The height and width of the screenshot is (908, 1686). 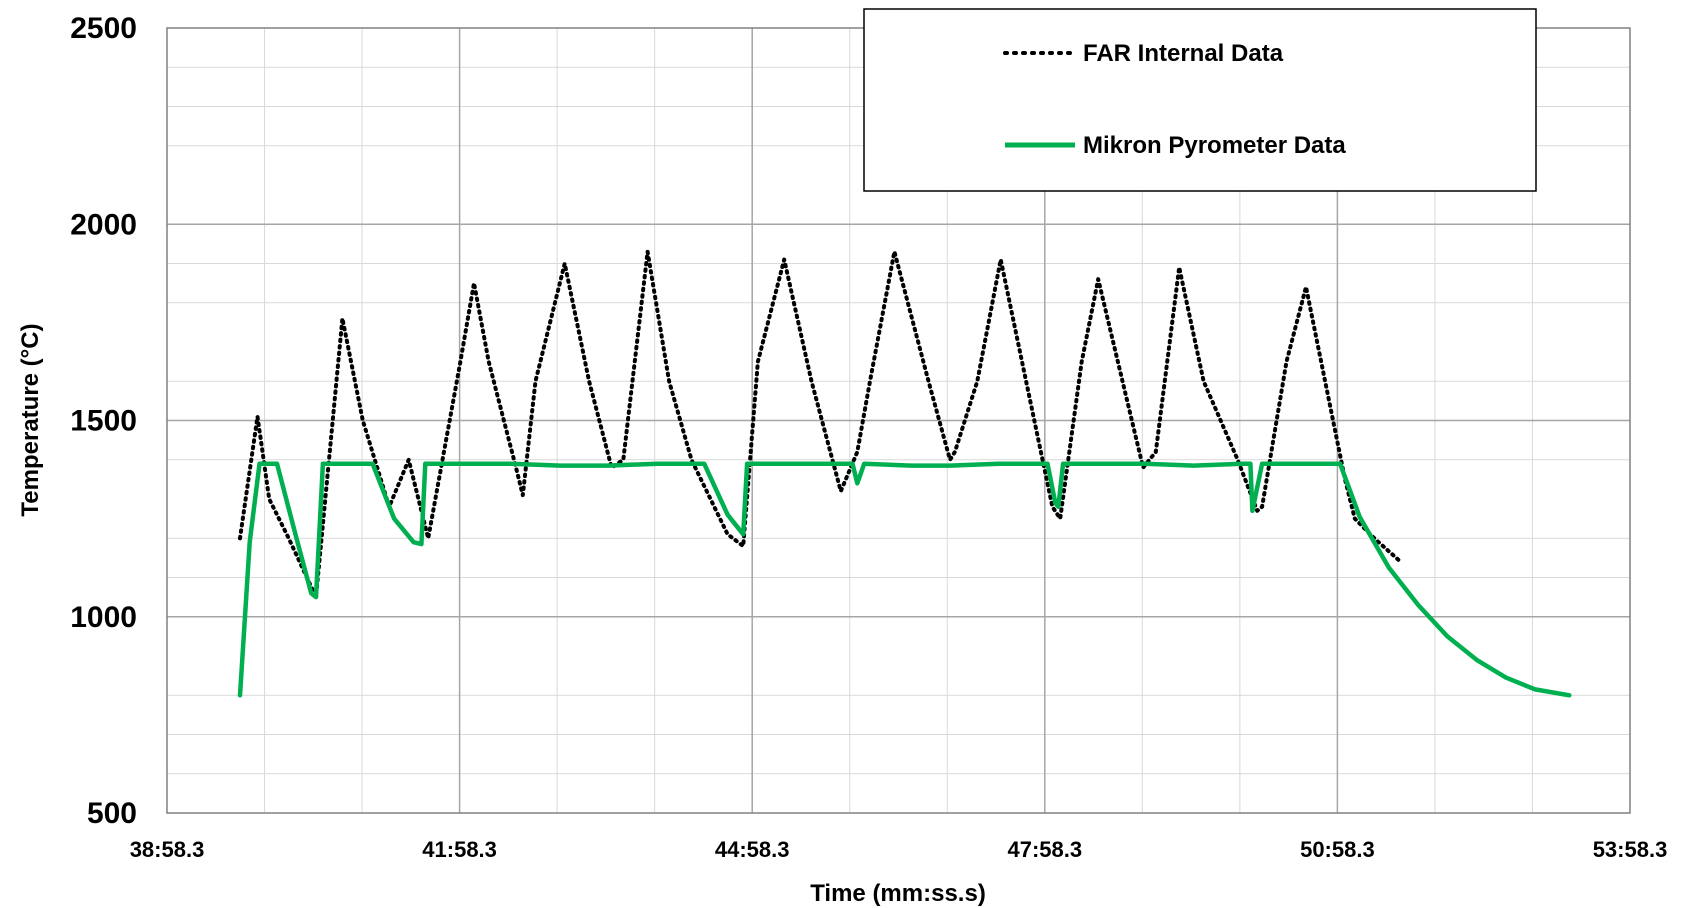 I want to click on y-tick-label: 2000, so click(x=103, y=224).